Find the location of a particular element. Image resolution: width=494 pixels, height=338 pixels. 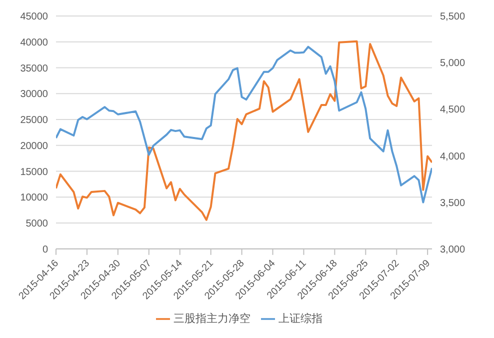

y-tick-label: 0 is located at coordinates (45, 250).